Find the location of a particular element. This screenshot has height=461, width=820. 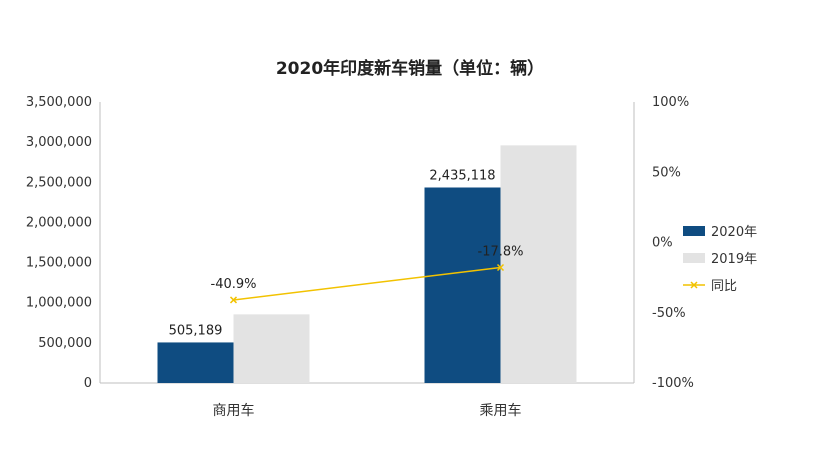

chart-title: 2020年印度新车销量（单位：辆） is located at coordinates (410, 68).